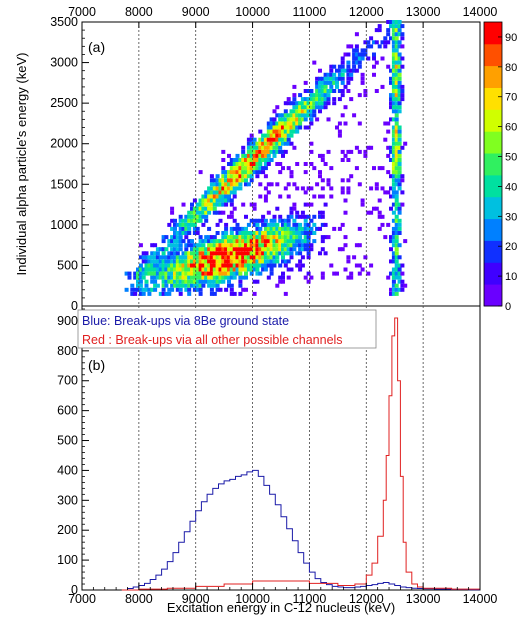 Image resolution: width=523 pixels, height=619 pixels. What do you see at coordinates (423, 599) in the screenshot?
I see `panel-b-x-tick-label: 13000` at bounding box center [423, 599].